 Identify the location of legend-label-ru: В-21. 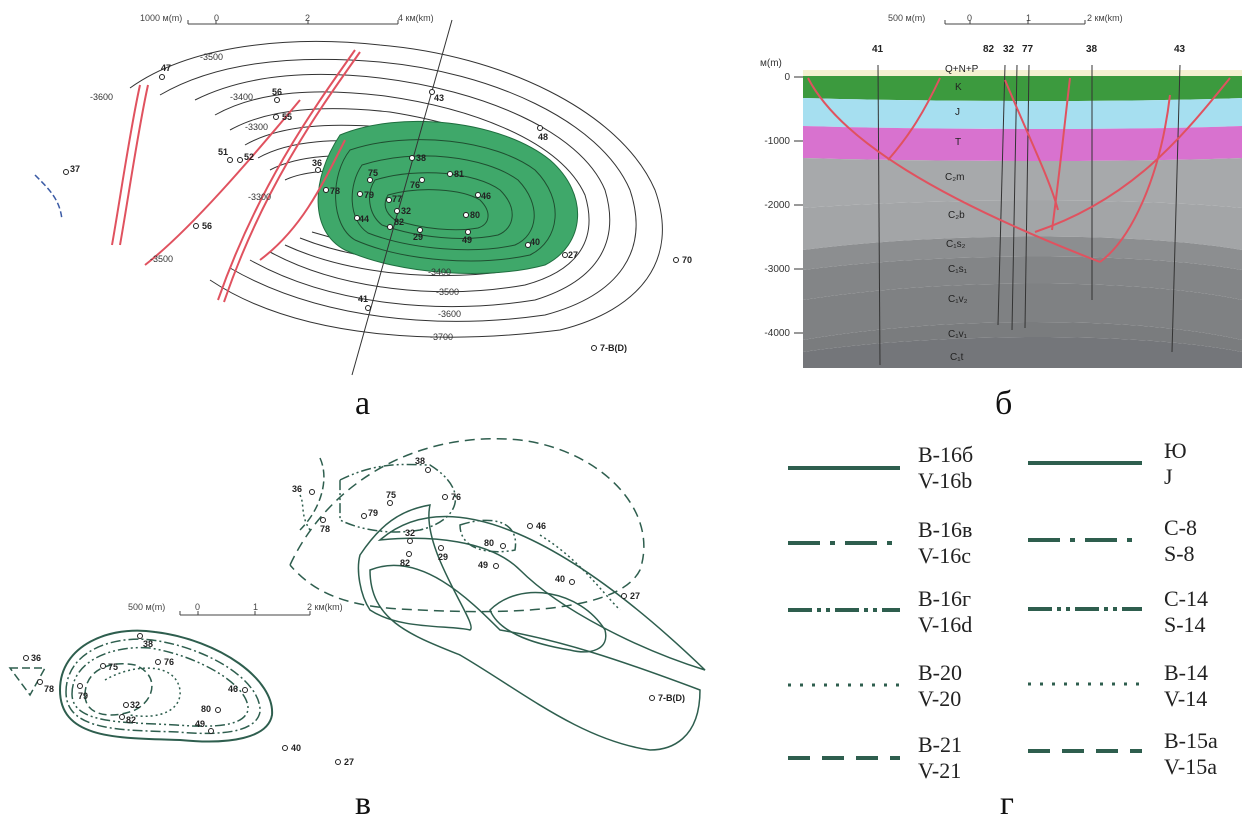
(940, 744).